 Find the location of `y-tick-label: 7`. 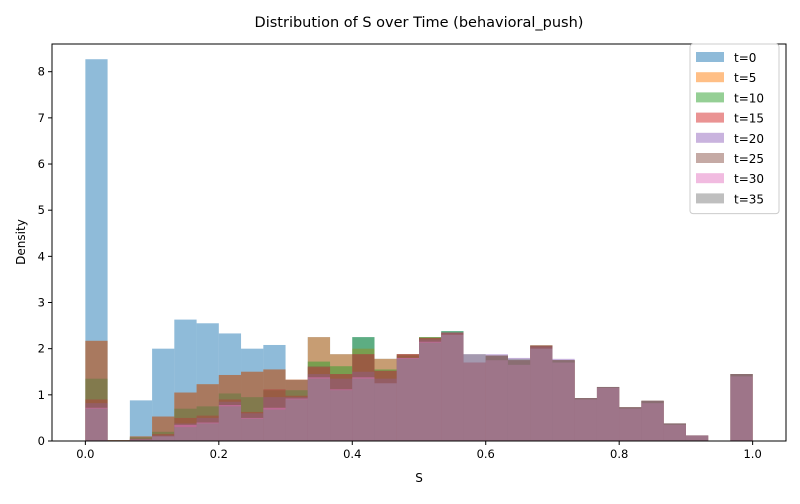

y-tick-label: 7 is located at coordinates (41, 118).